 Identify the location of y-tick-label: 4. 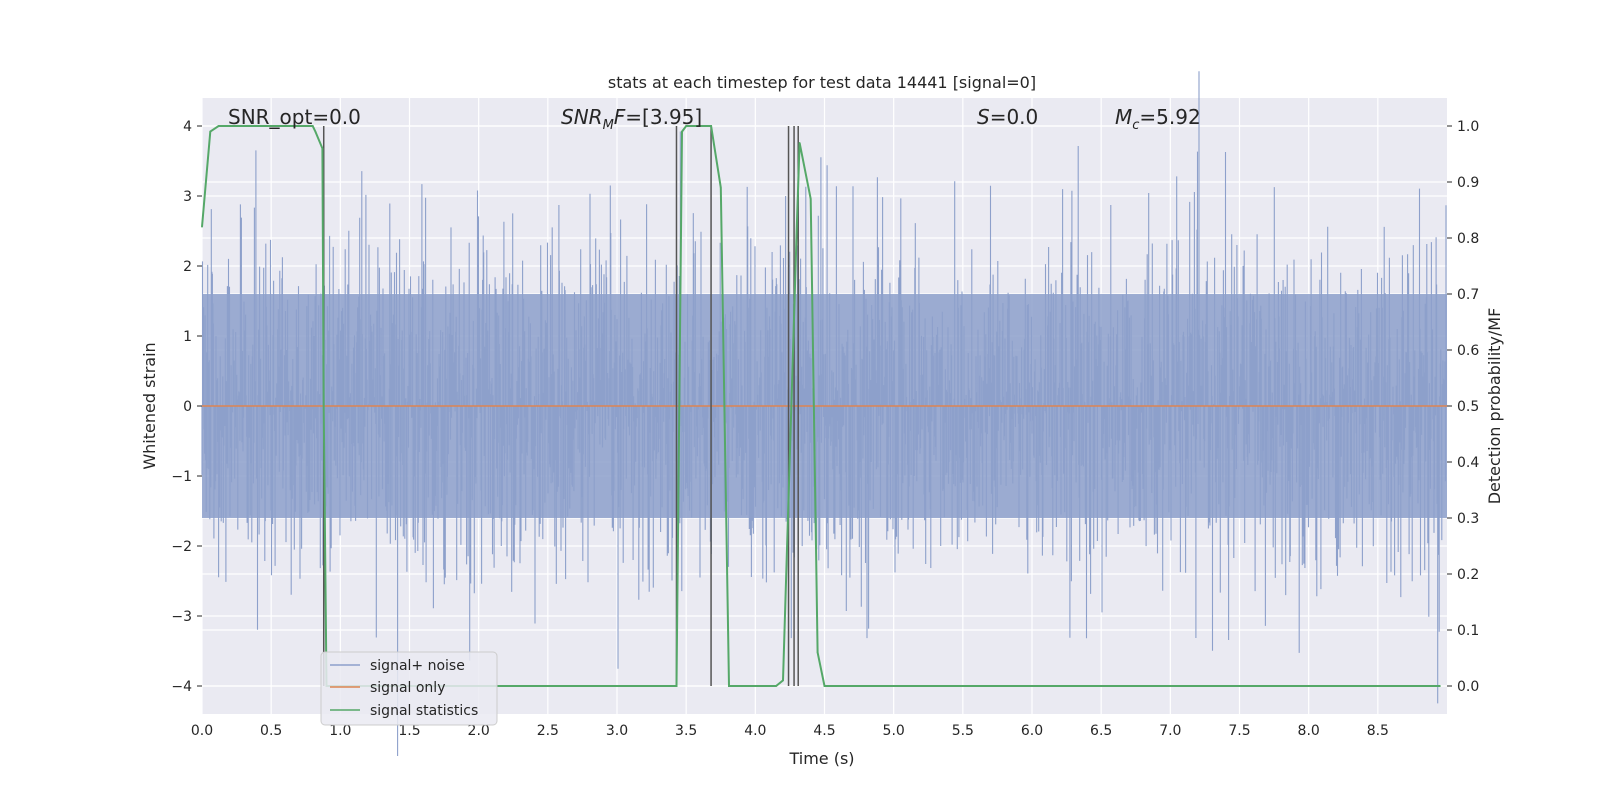
(187, 127).